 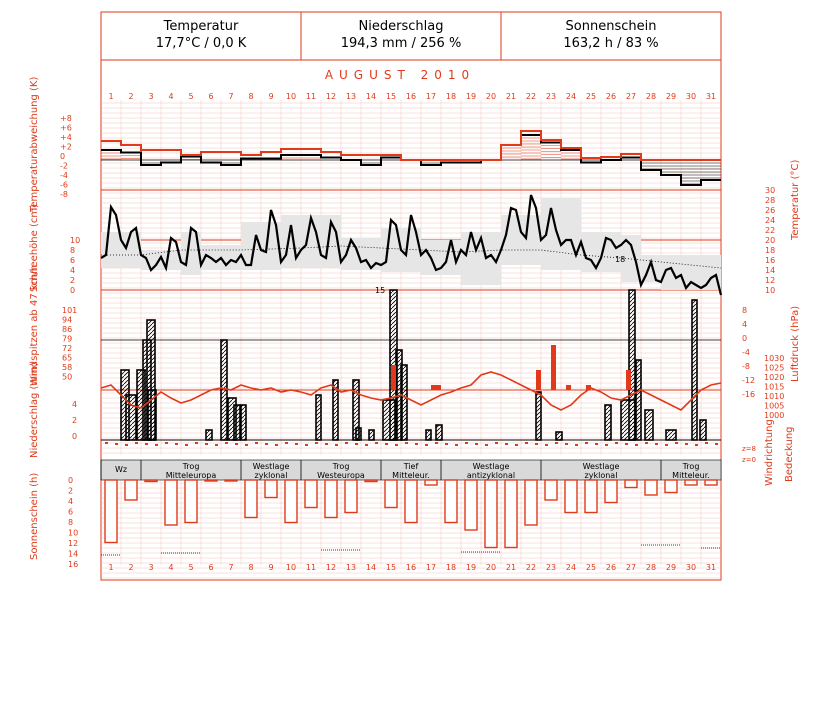 What do you see at coordinates (72, 290) in the screenshot?
I see `snow-tick: 0` at bounding box center [72, 290].